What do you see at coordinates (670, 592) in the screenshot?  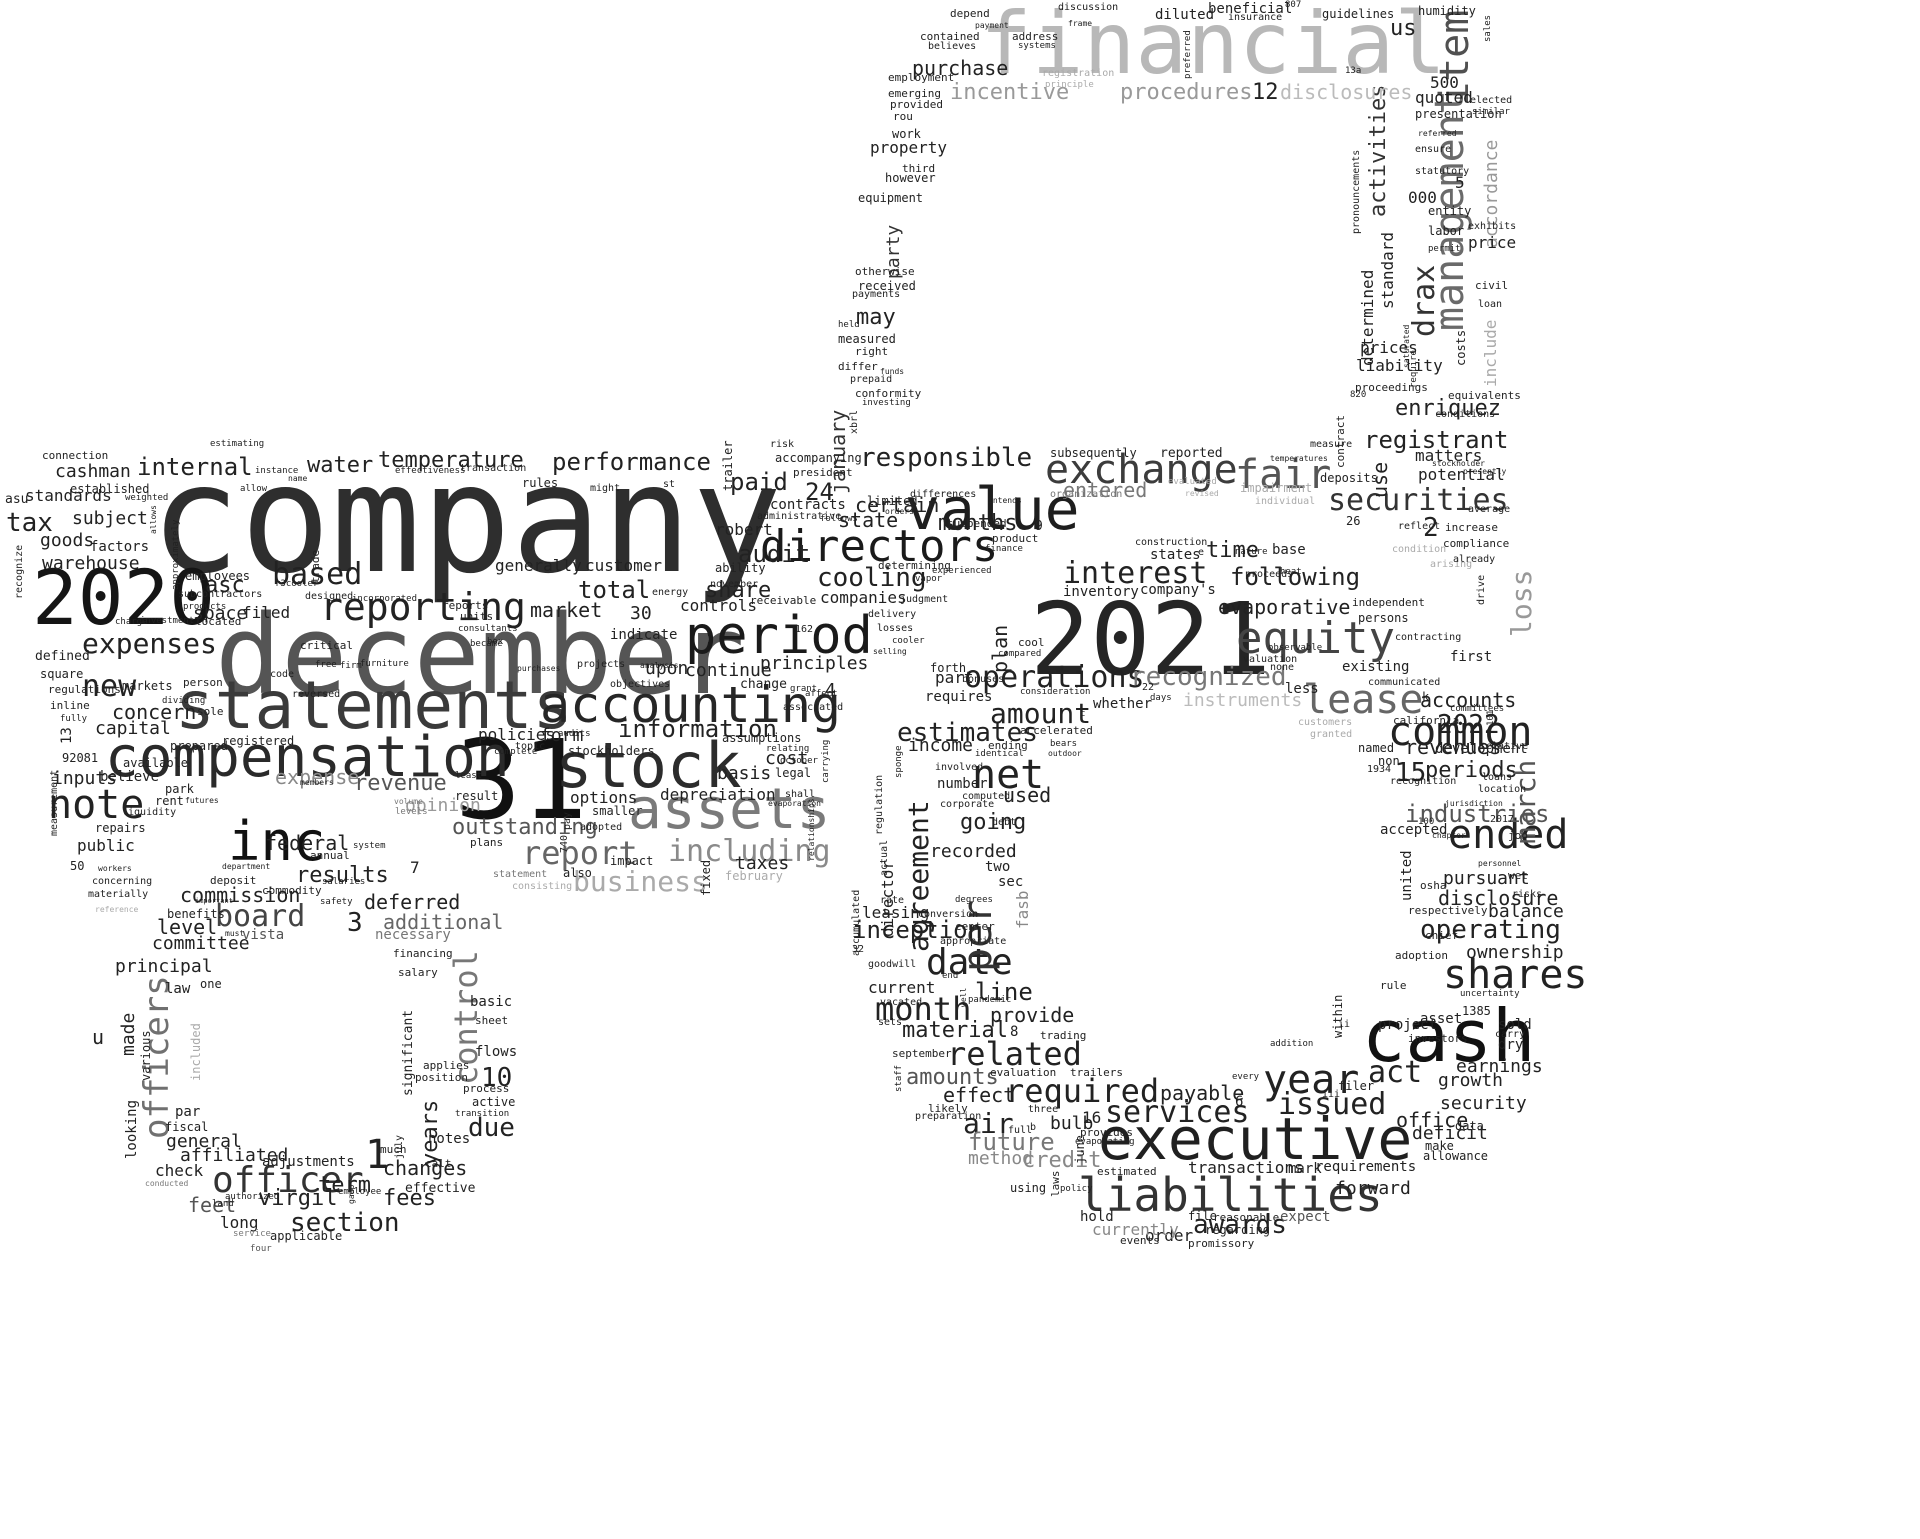 I see `word-energy: energy` at bounding box center [670, 592].